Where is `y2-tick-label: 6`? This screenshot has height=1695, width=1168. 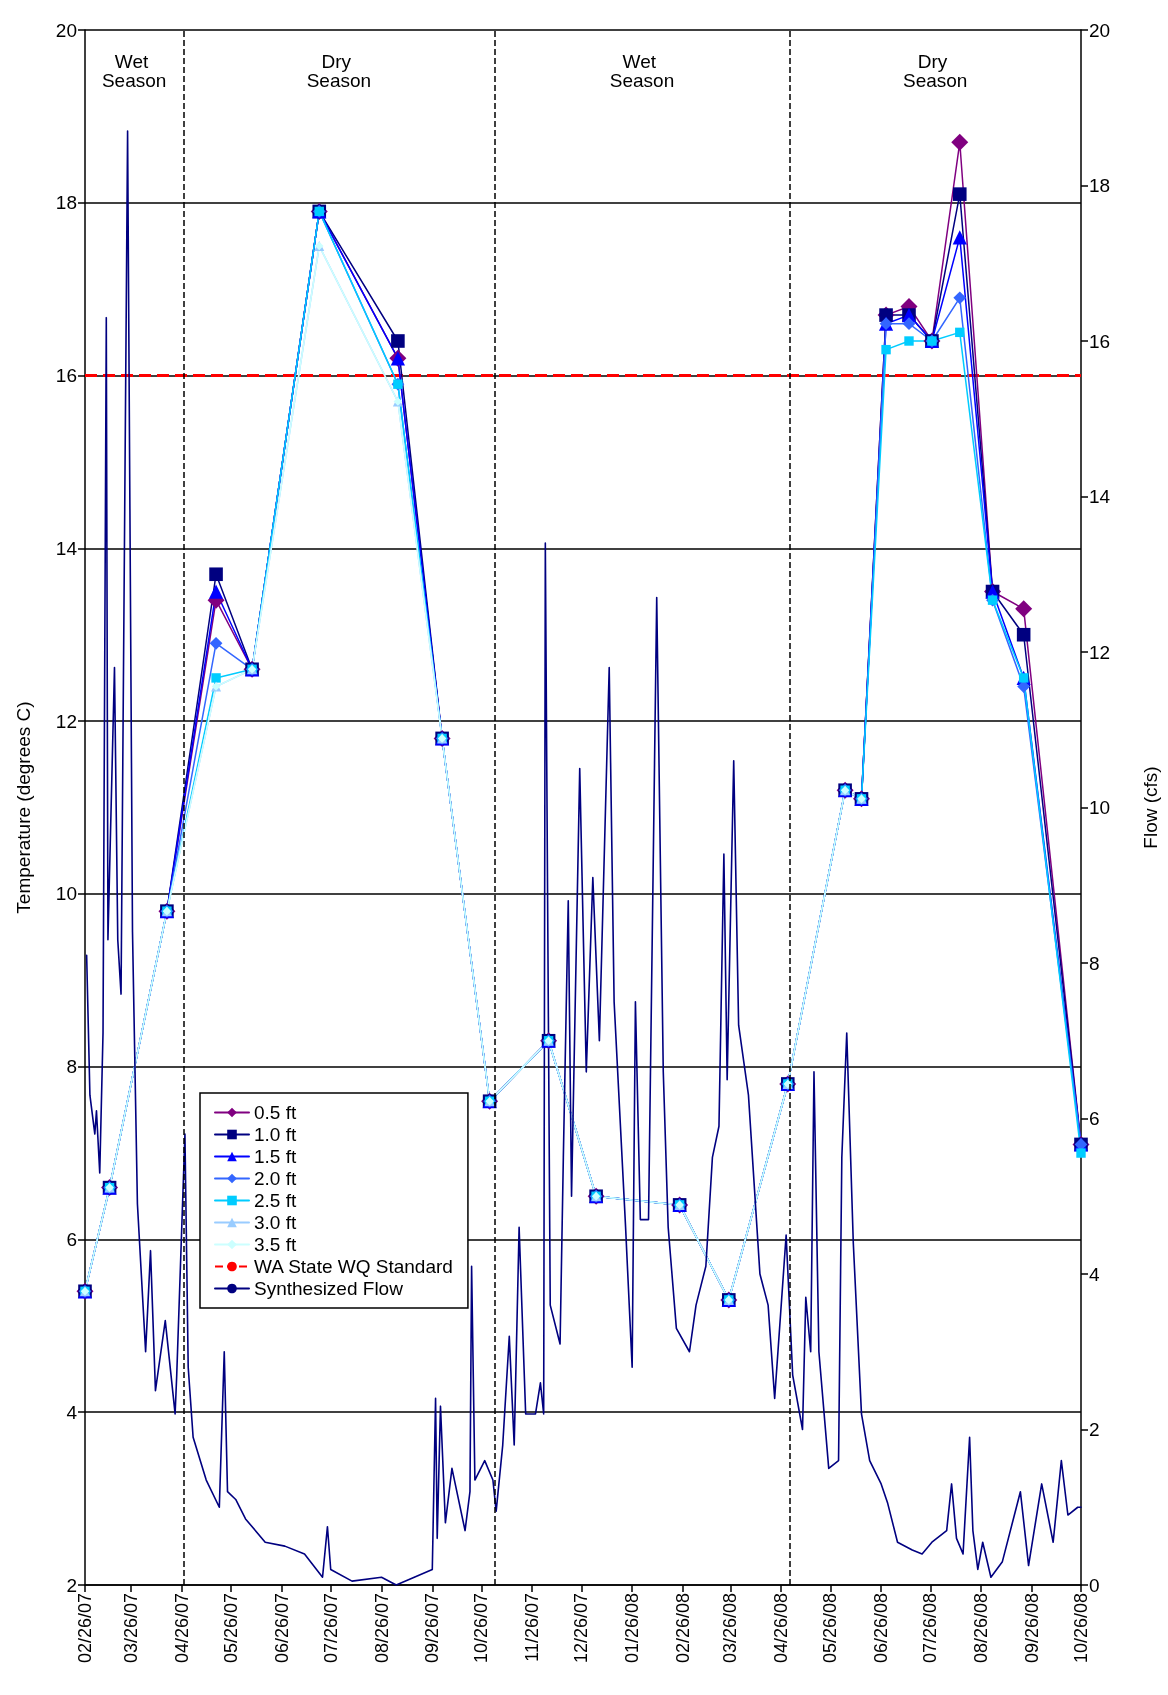 y2-tick-label: 6 is located at coordinates (1094, 1118).